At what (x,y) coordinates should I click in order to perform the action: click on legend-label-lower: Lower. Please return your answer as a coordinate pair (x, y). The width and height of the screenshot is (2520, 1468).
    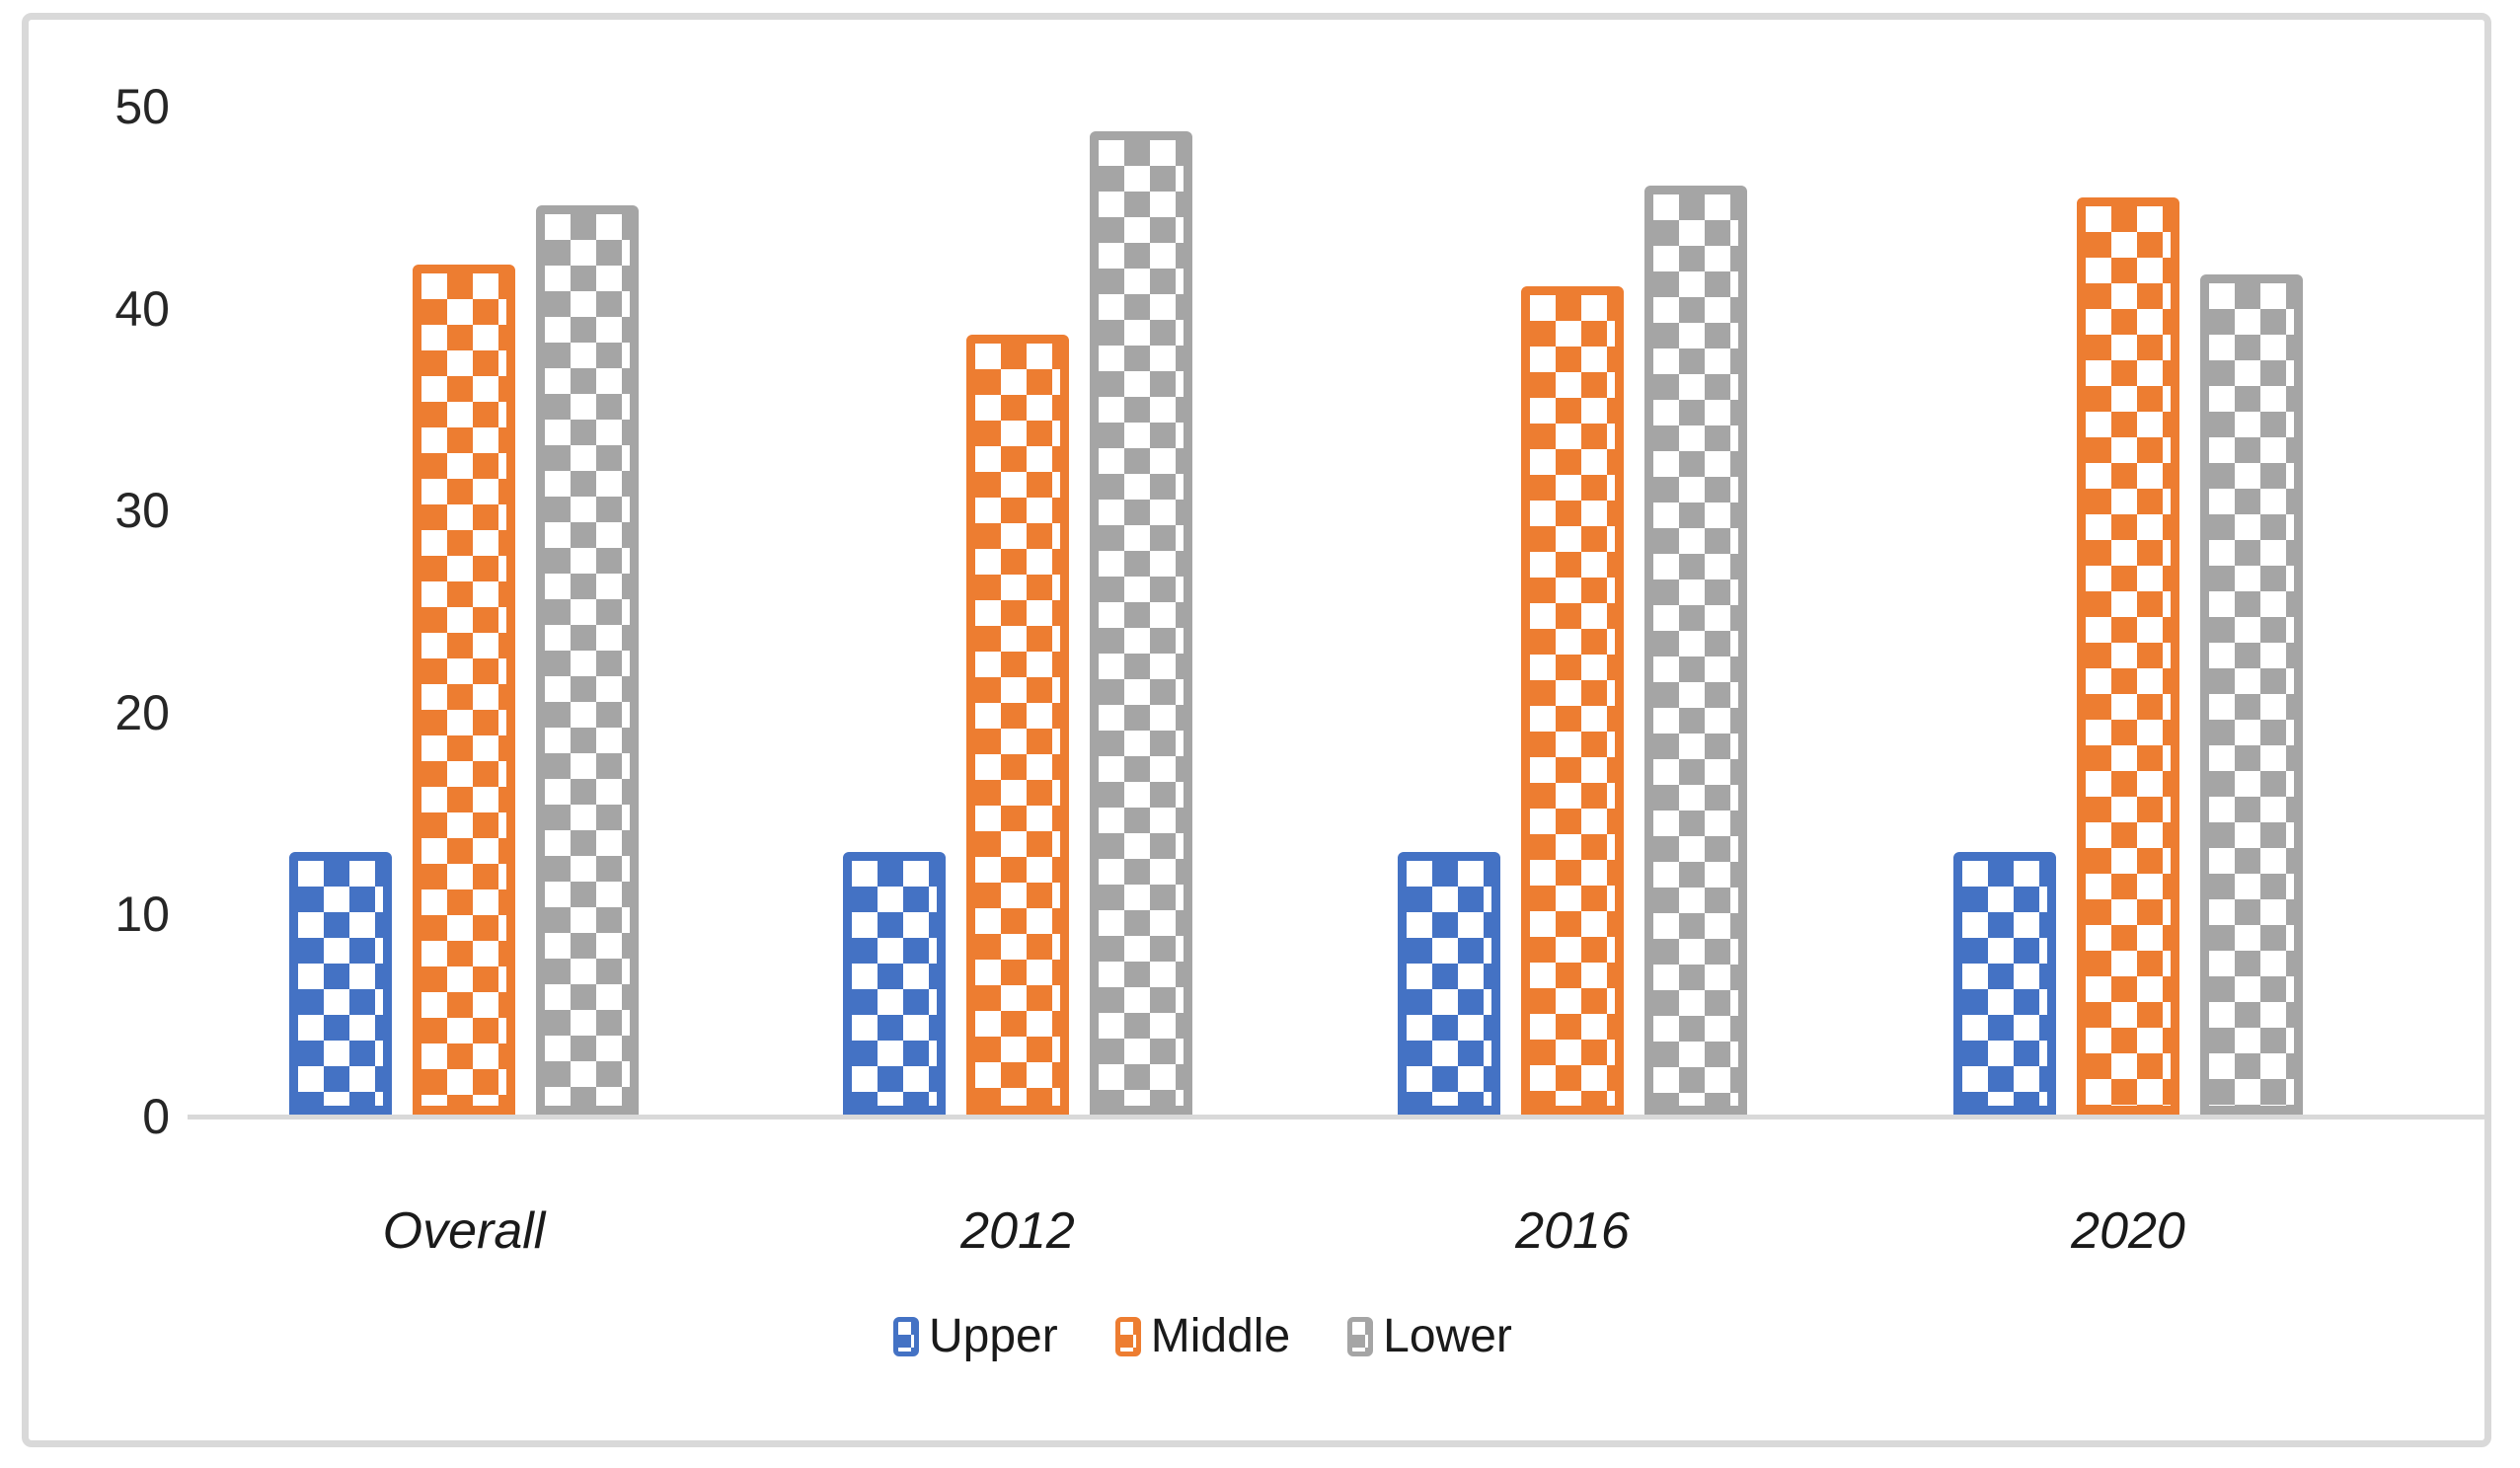
    Looking at the image, I should click on (1447, 1336).